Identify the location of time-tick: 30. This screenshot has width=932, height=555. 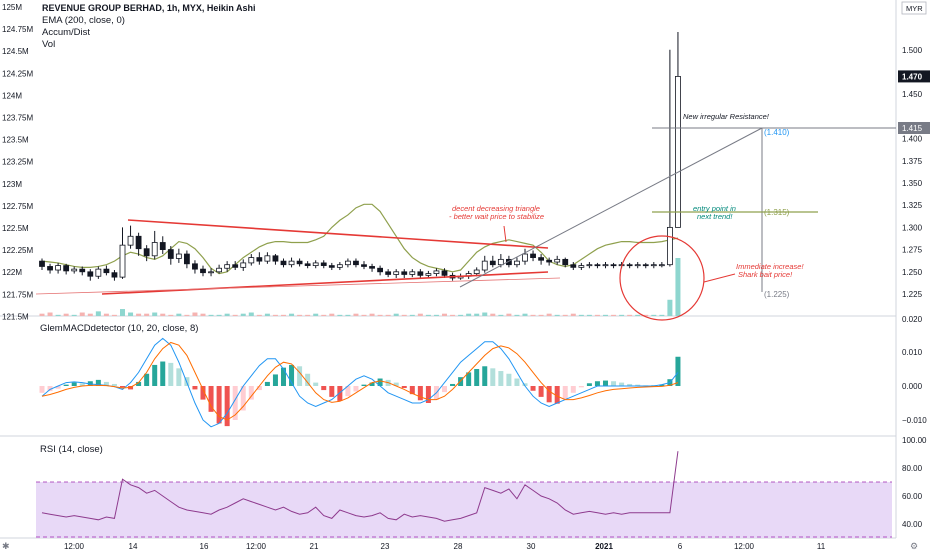
(531, 546).